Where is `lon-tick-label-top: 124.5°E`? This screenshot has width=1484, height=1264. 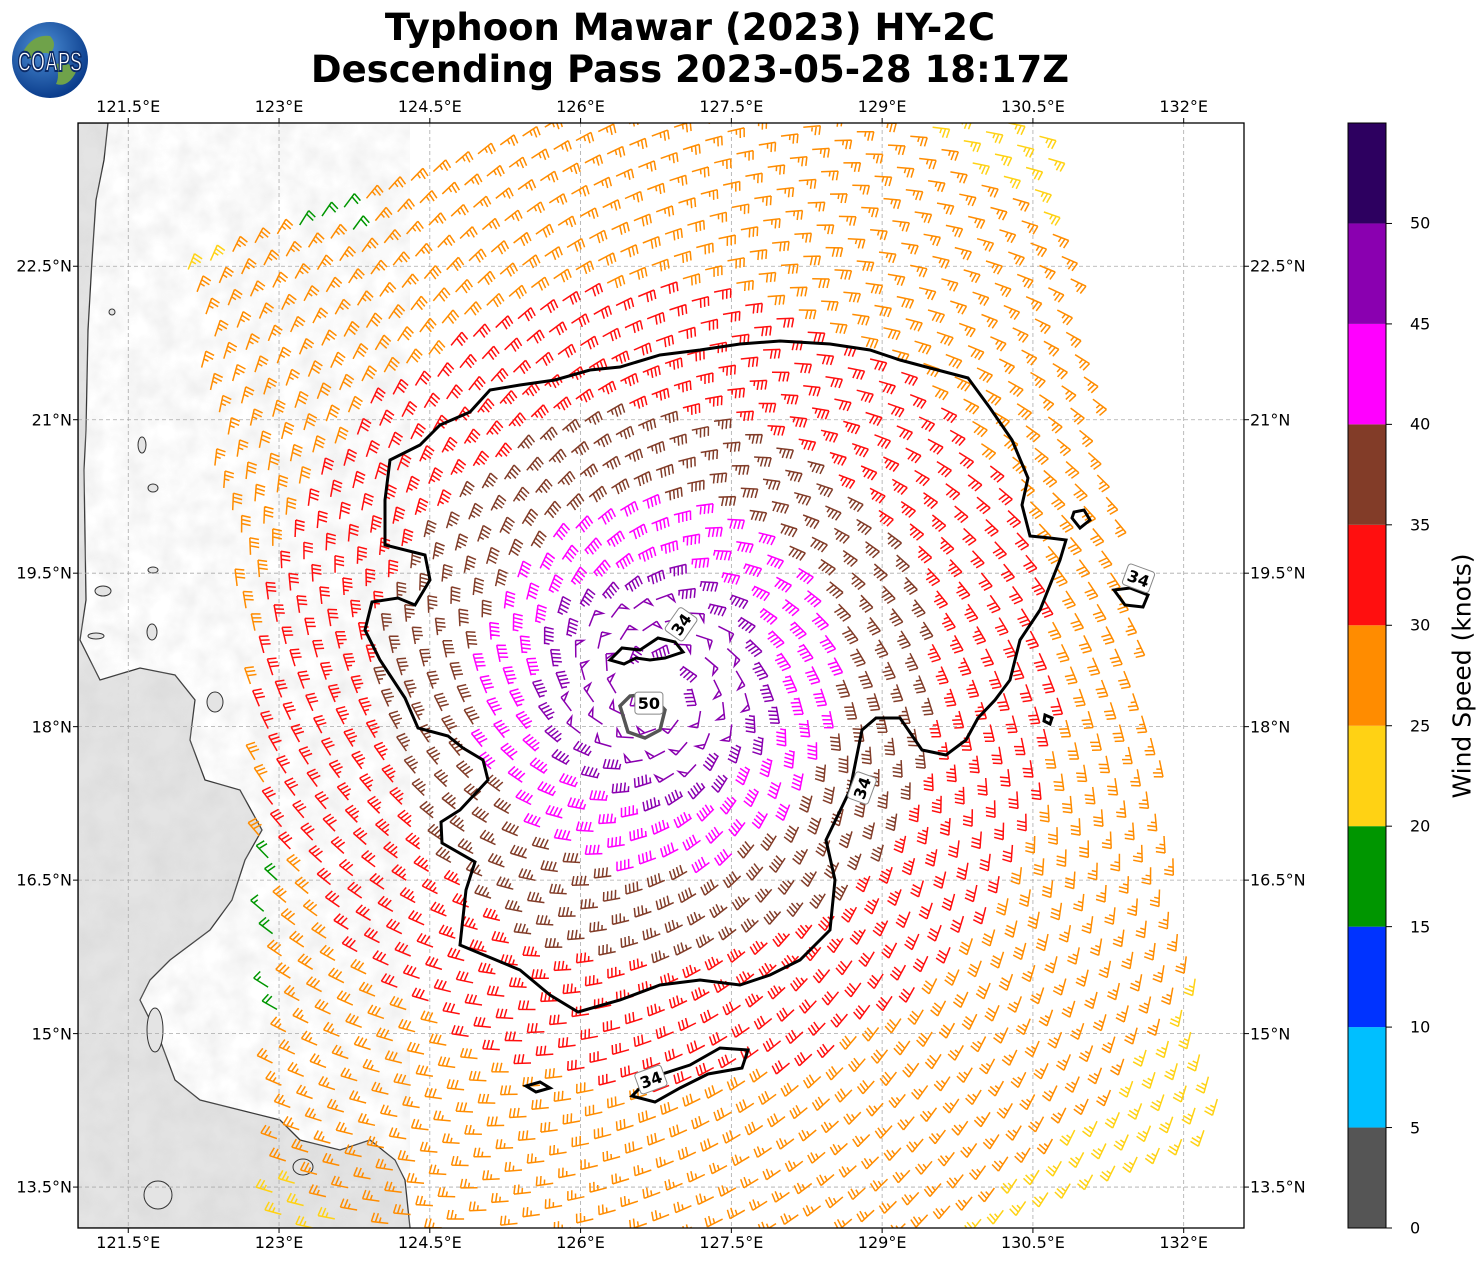
lon-tick-label-top: 124.5°E is located at coordinates (429, 106).